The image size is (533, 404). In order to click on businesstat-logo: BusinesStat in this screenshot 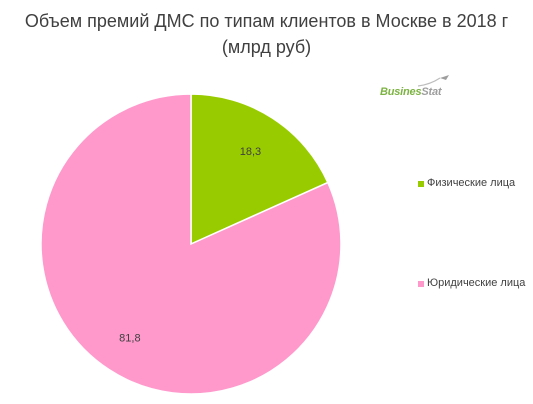, I will do `click(420, 89)`.